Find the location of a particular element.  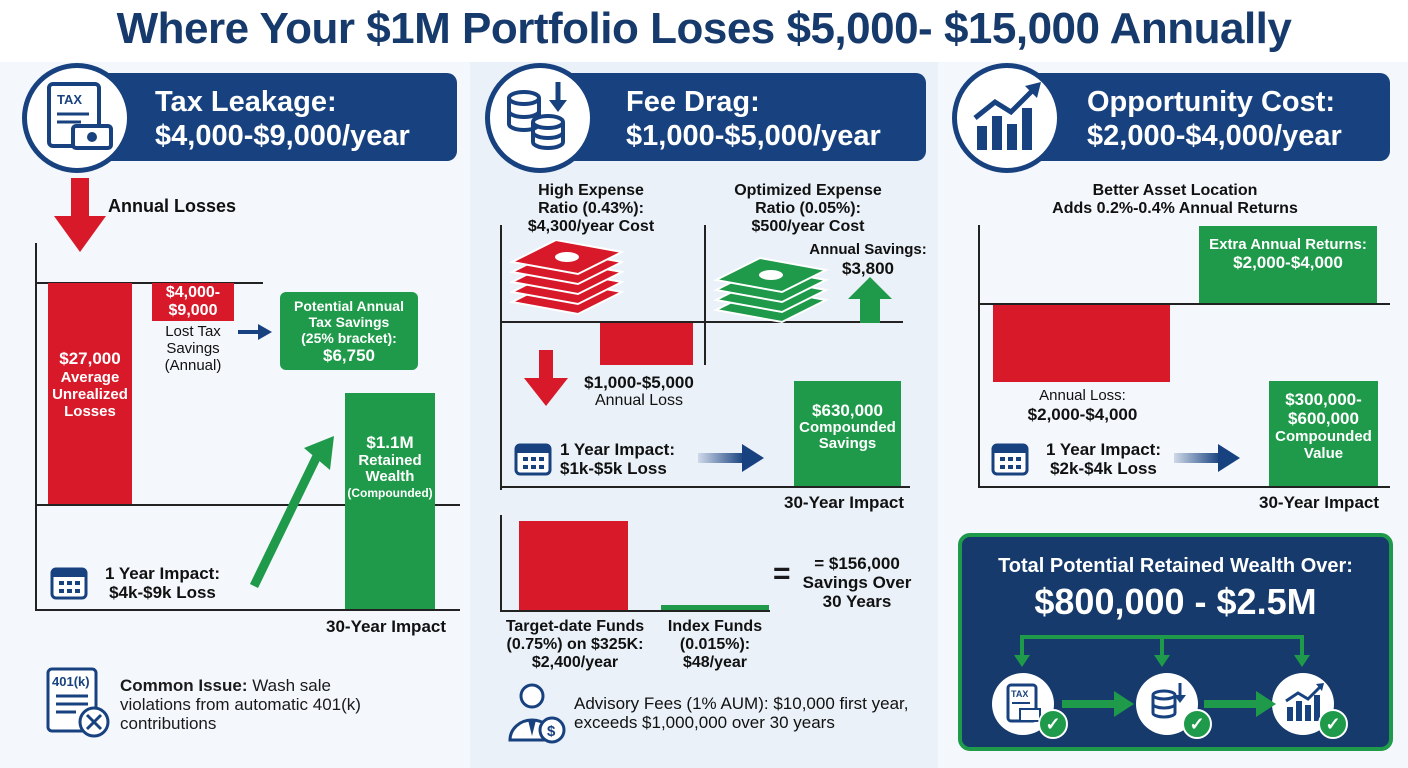

opportunity-cost-banner: Opportunity Cost: $2,000-$4,000/year is located at coordinates (1205, 117).